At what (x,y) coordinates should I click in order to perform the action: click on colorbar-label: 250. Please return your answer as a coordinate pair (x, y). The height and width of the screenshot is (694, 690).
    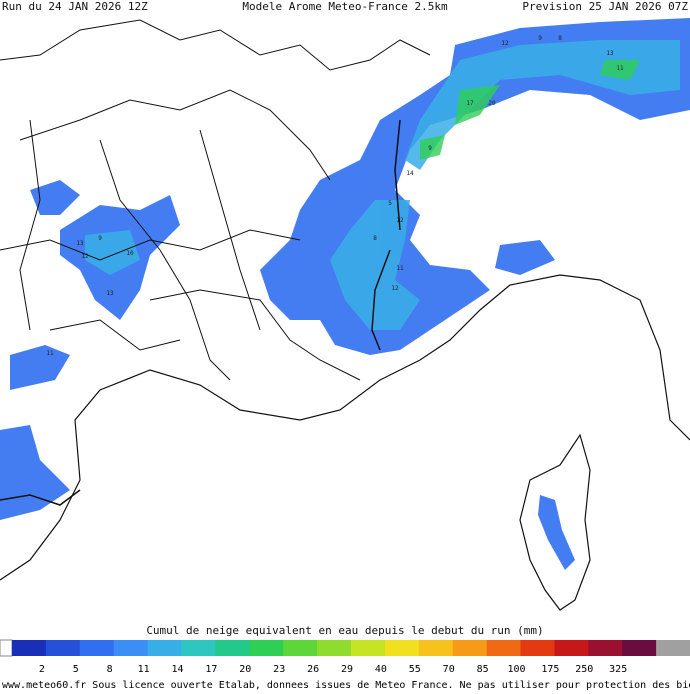
    Looking at the image, I should click on (584, 669).